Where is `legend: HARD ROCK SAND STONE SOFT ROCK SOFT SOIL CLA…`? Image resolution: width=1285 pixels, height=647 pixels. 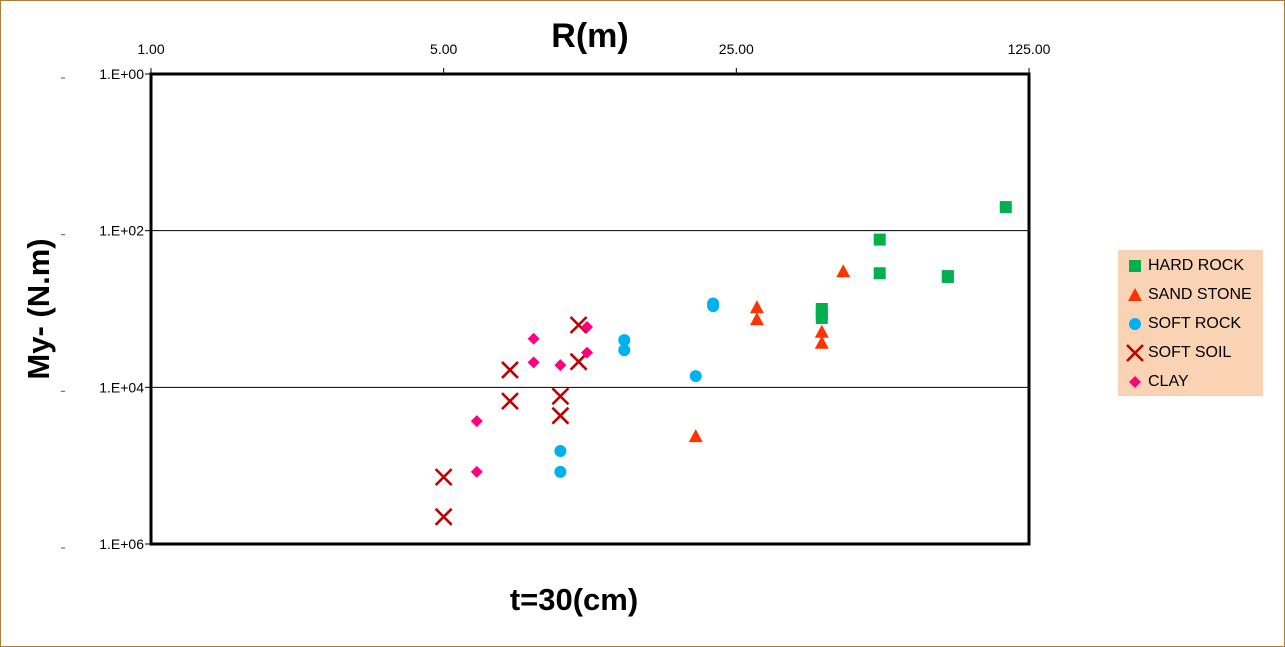 legend: HARD ROCK SAND STONE SOFT ROCK SOFT SOIL CLA… is located at coordinates (1190, 323).